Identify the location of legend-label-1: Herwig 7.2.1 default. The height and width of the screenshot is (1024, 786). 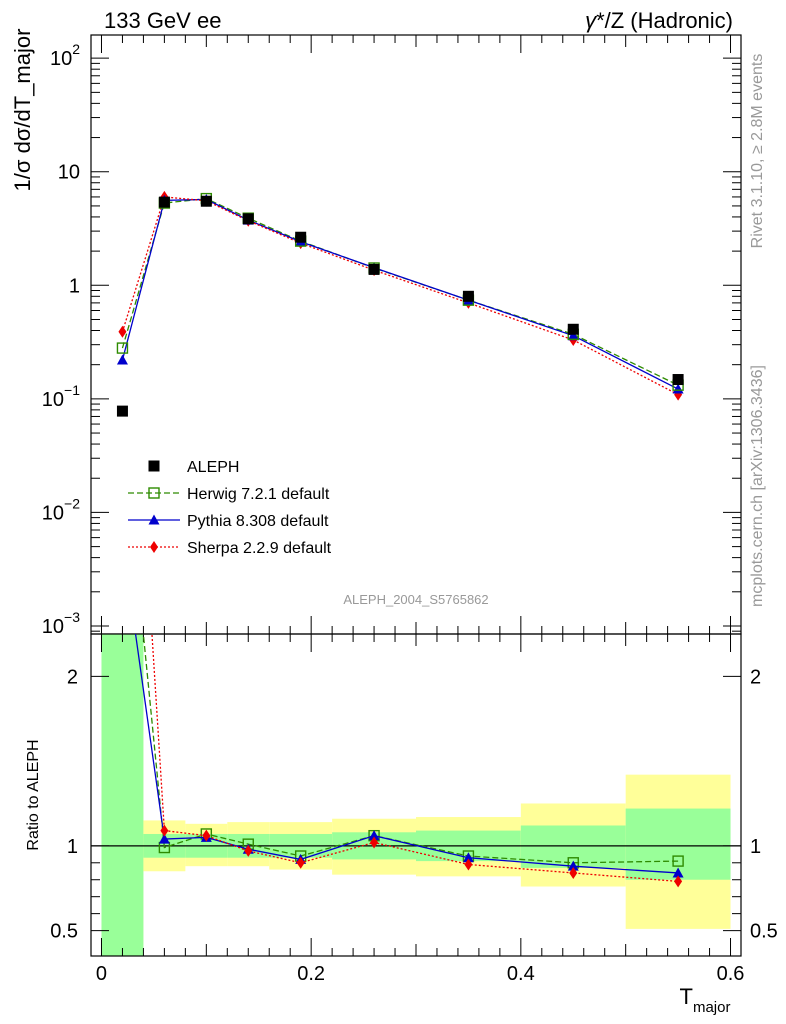
(258, 494).